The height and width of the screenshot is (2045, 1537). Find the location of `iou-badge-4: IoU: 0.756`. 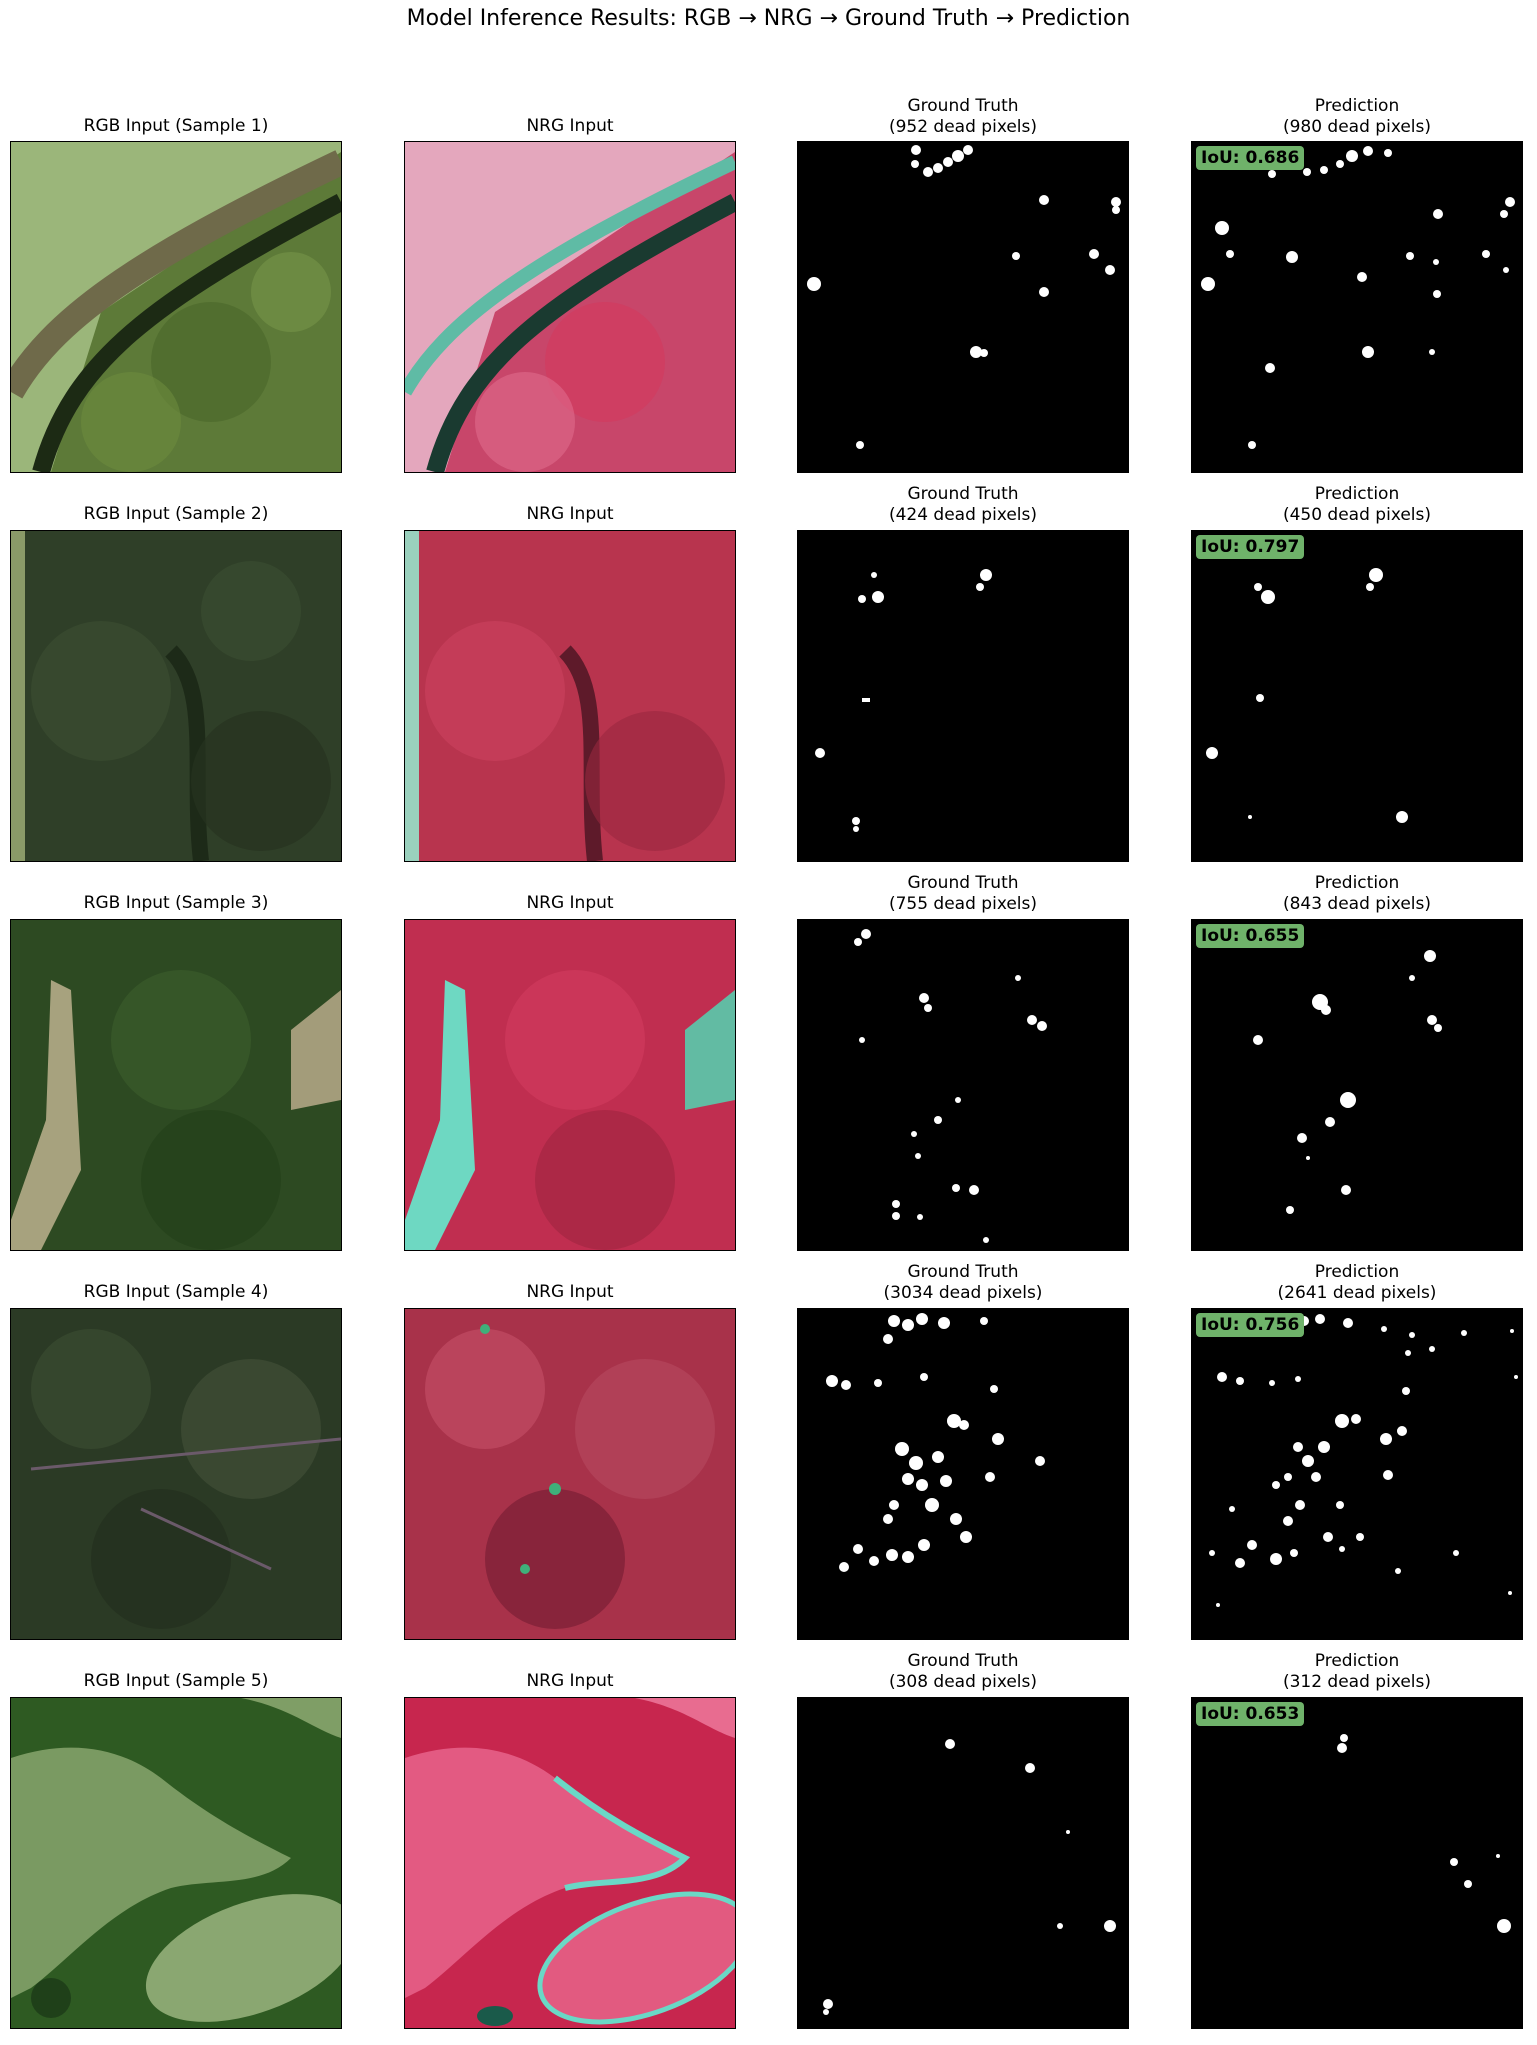

iou-badge-4: IoU: 0.756 is located at coordinates (1250, 1325).